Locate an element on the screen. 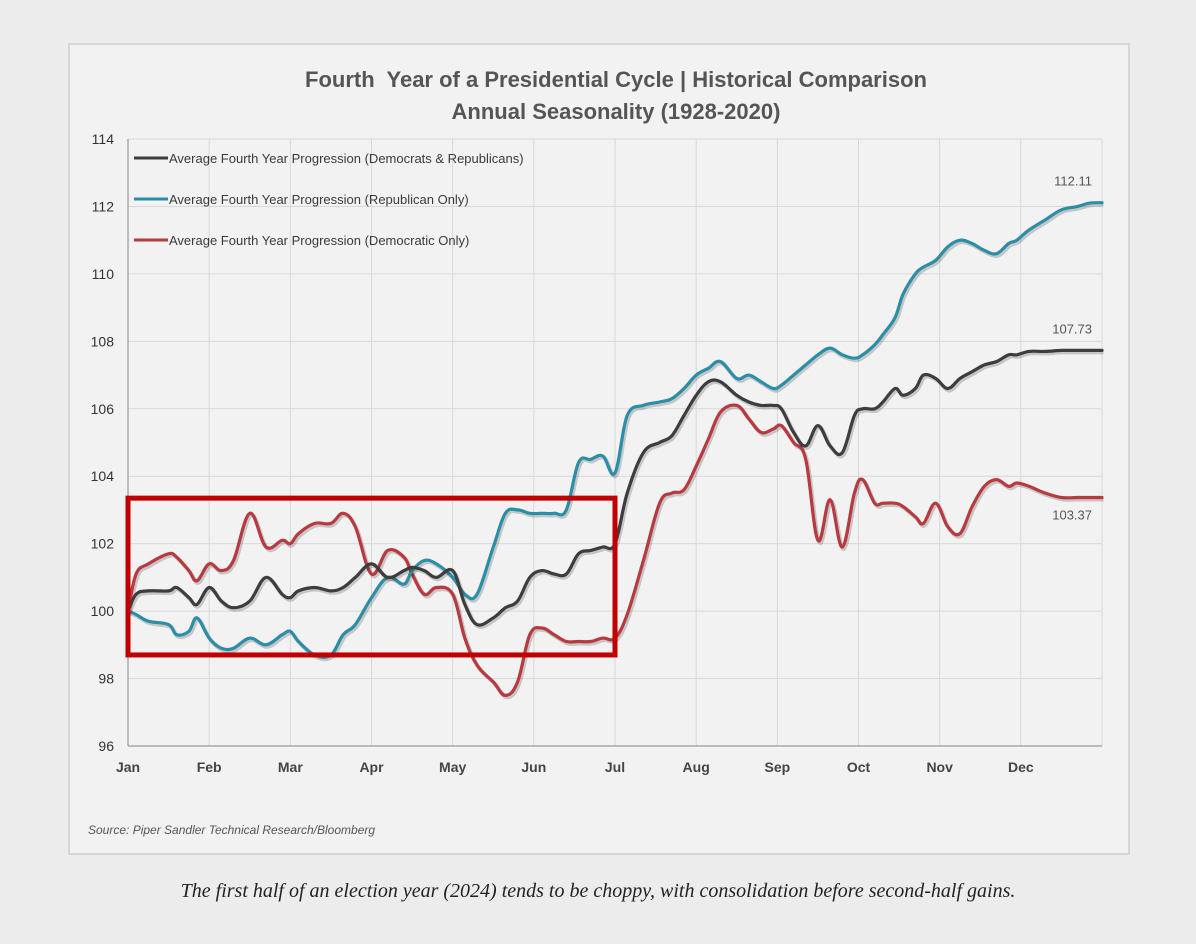 Image resolution: width=1196 pixels, height=944 pixels. x-tick-label: Jul is located at coordinates (615, 767).